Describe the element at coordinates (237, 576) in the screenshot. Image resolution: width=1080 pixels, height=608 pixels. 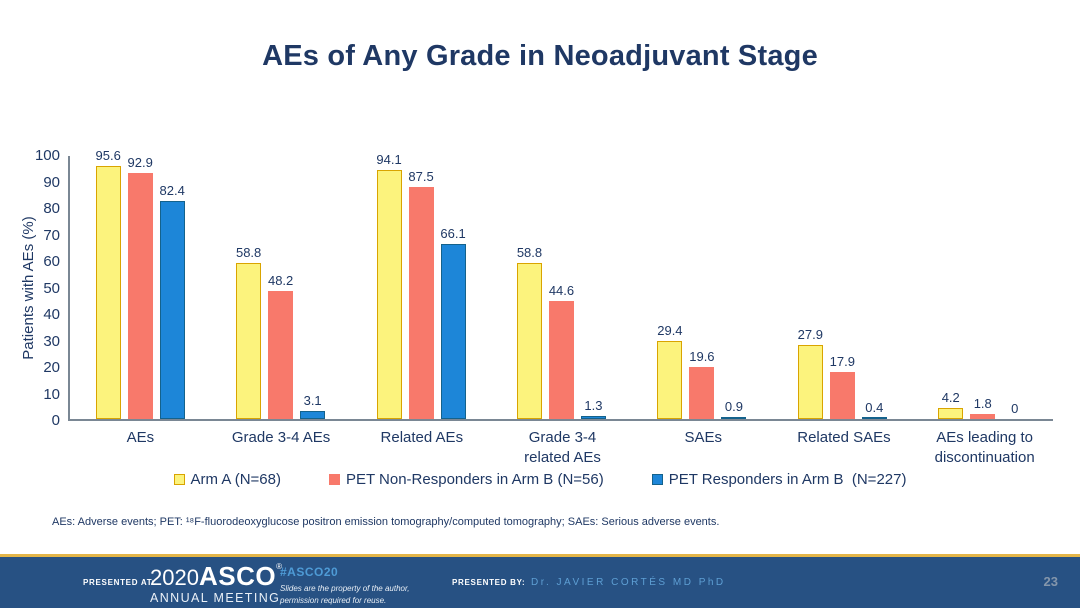
I see `asco-logo-name: ASCO` at that location.